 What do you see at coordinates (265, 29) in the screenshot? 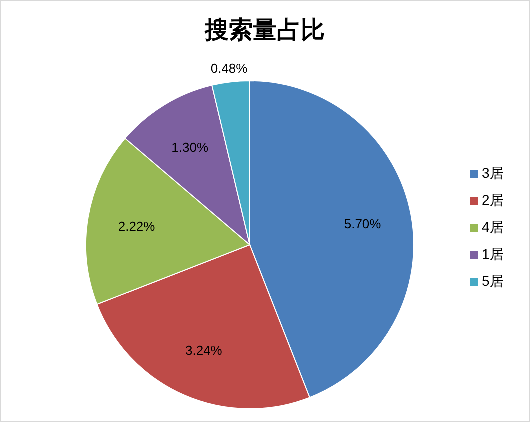
I see `title: 搜索量占比` at bounding box center [265, 29].